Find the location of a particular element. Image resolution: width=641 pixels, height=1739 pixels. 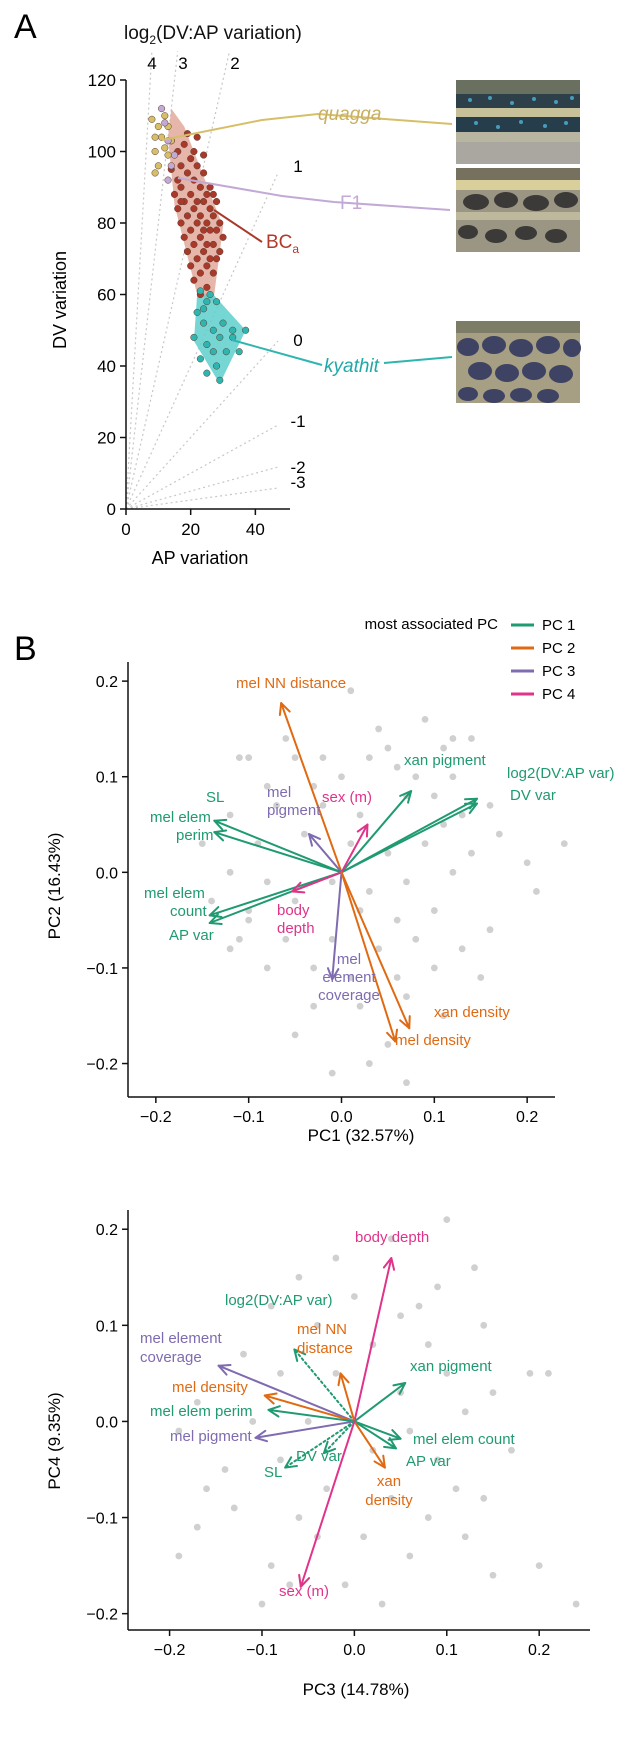

a-ytick-label-6: 120 is located at coordinates (102, 80).